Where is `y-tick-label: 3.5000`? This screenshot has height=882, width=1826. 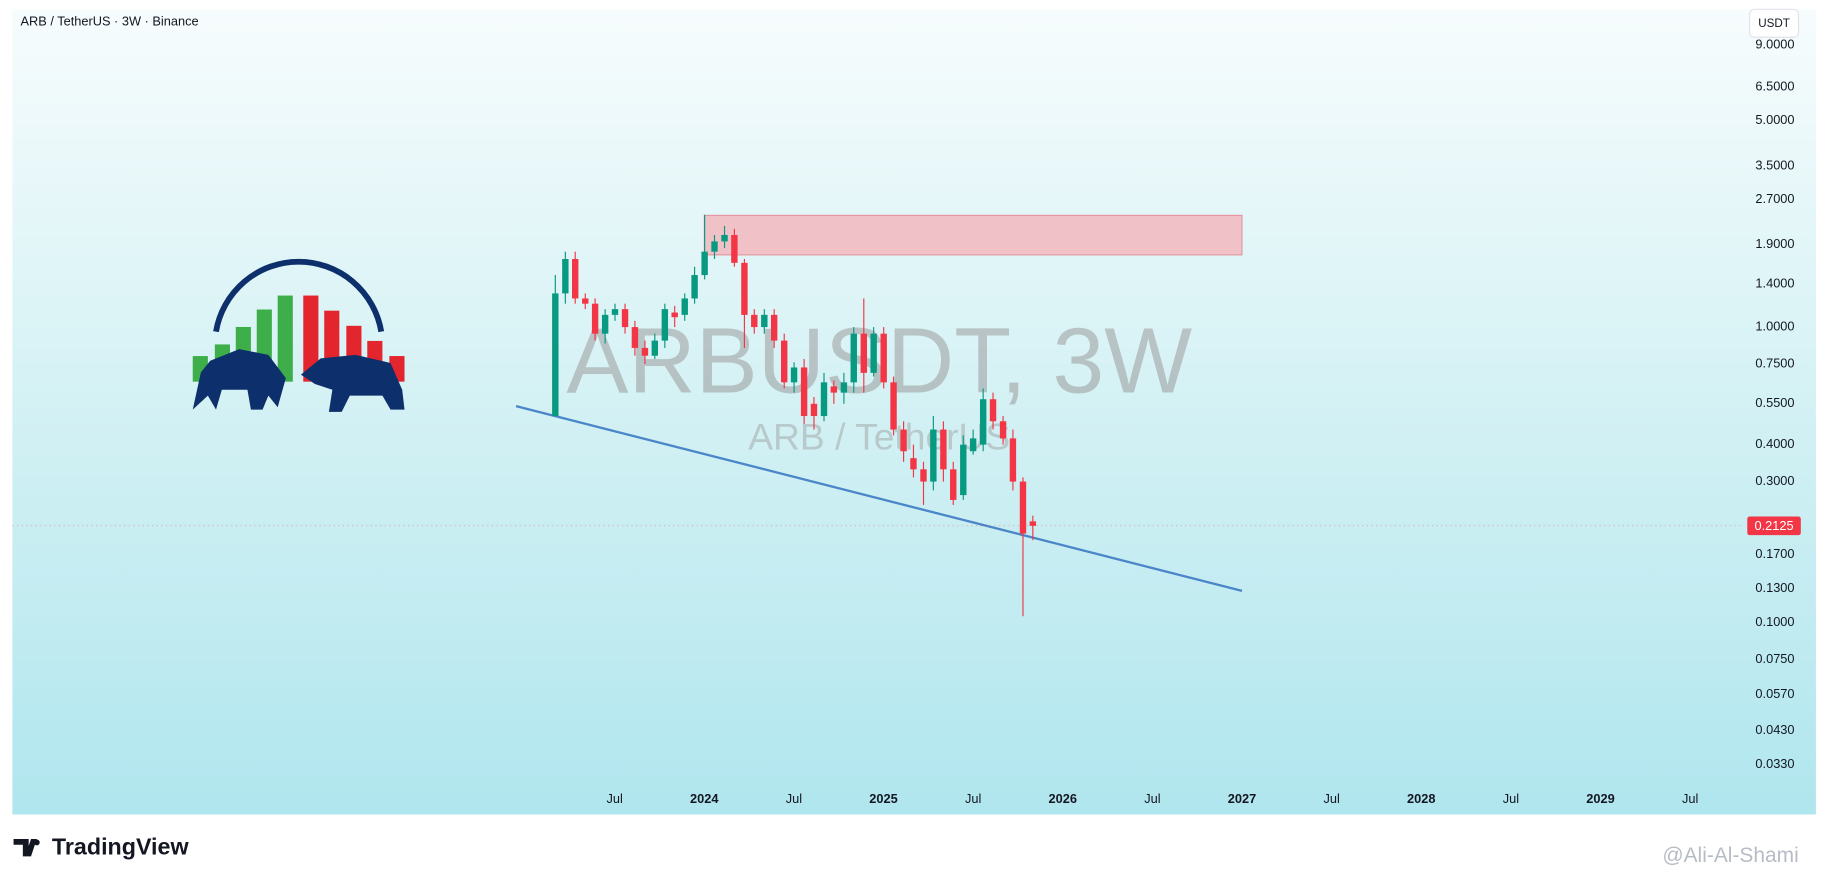 y-tick-label: 3.5000 is located at coordinates (1774, 165).